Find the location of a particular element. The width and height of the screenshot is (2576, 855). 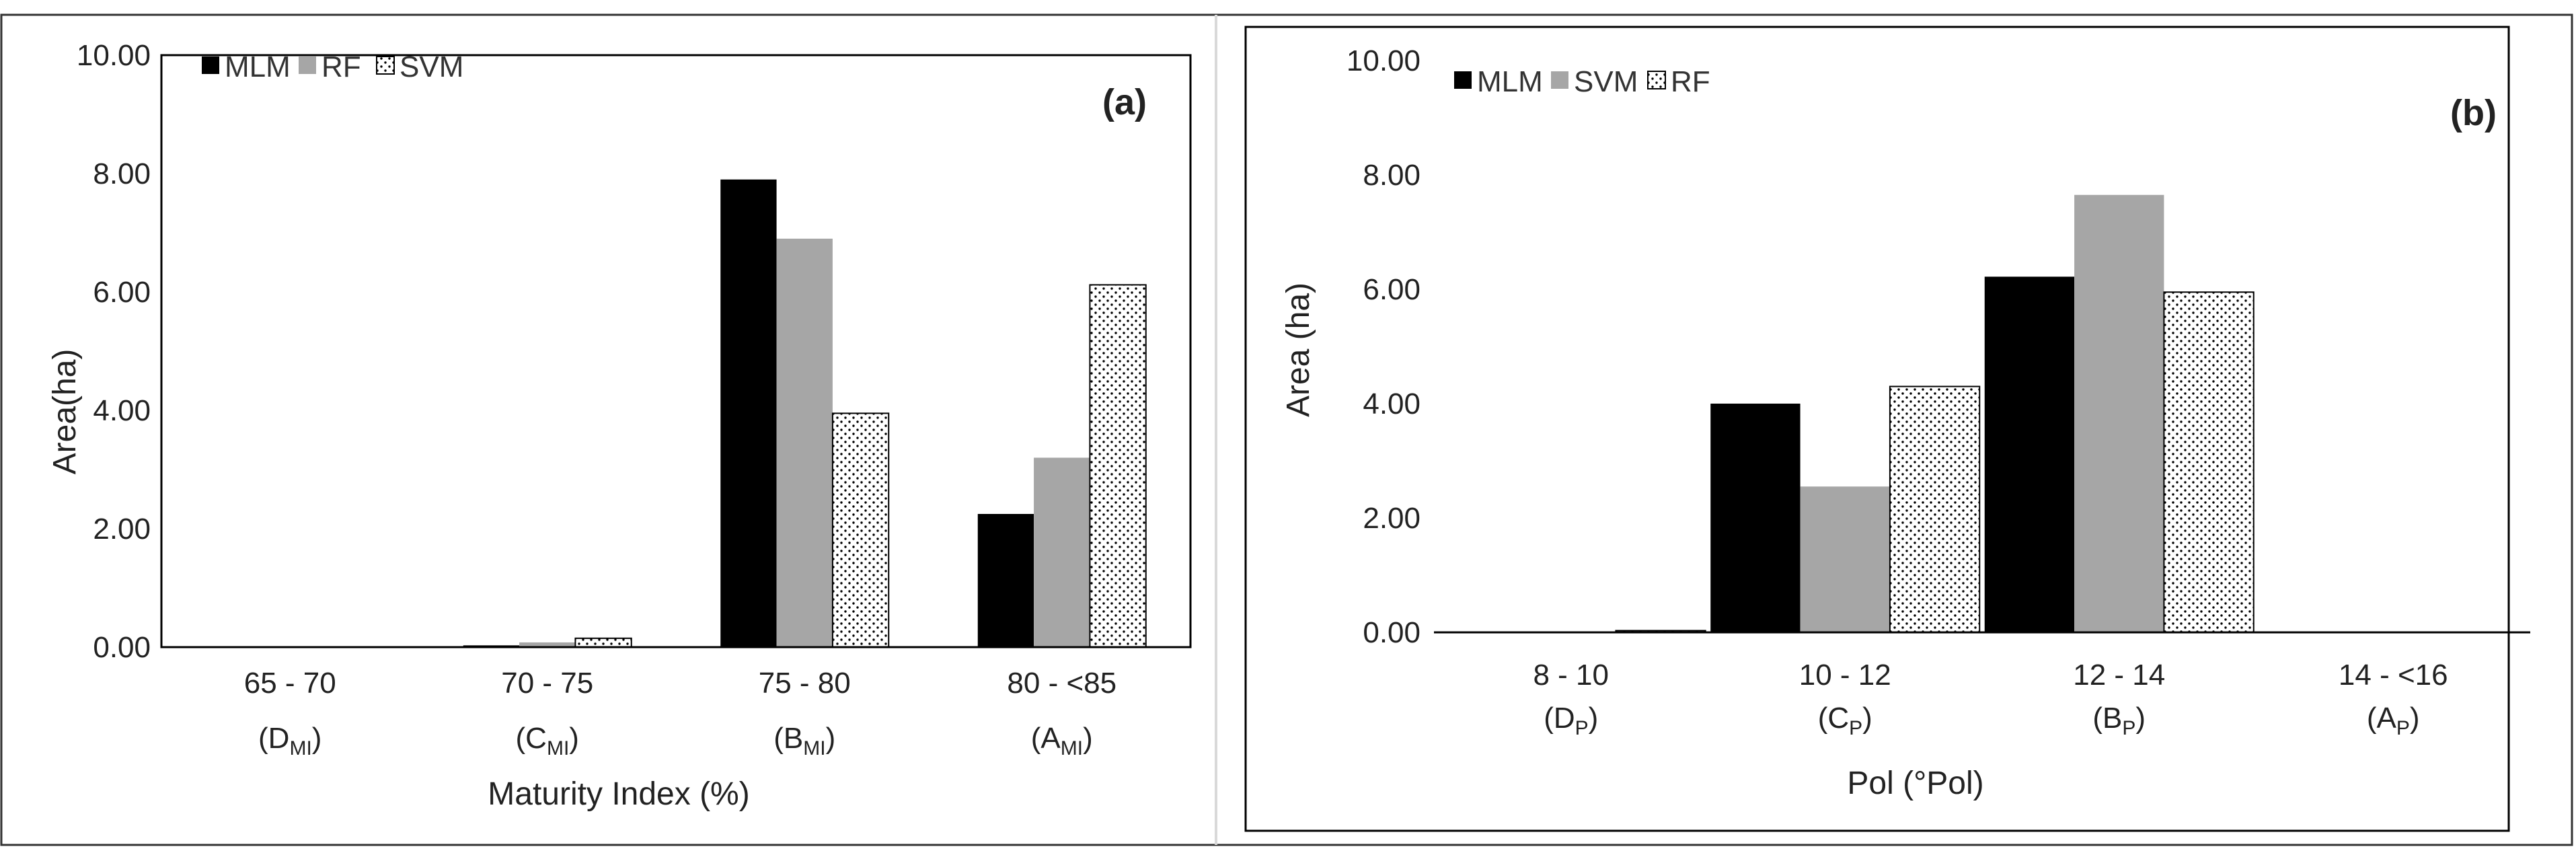

category-range-label: 80 - <85 is located at coordinates (1061, 684).